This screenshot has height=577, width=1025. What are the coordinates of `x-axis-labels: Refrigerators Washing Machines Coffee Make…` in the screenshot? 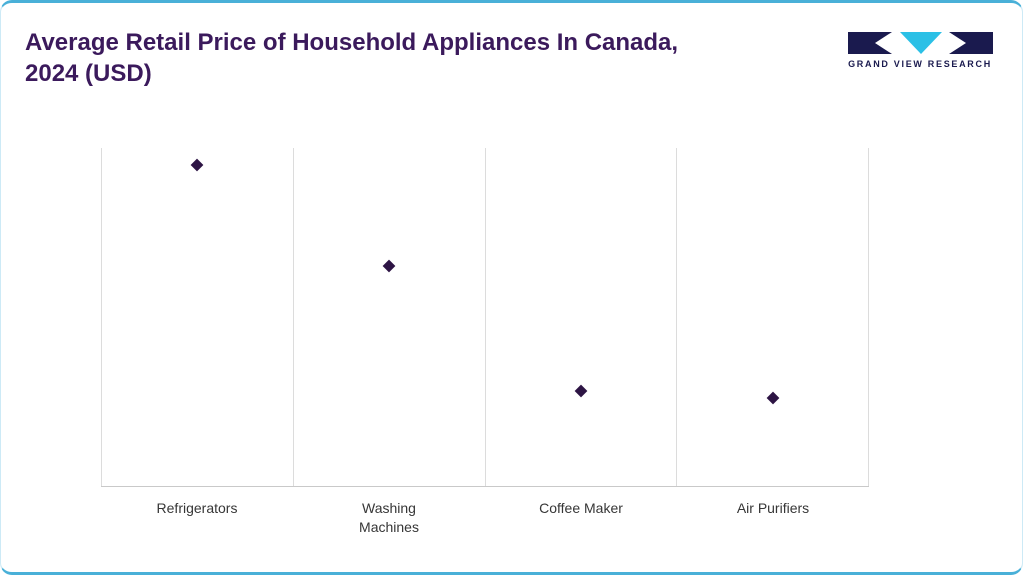 It's located at (485, 518).